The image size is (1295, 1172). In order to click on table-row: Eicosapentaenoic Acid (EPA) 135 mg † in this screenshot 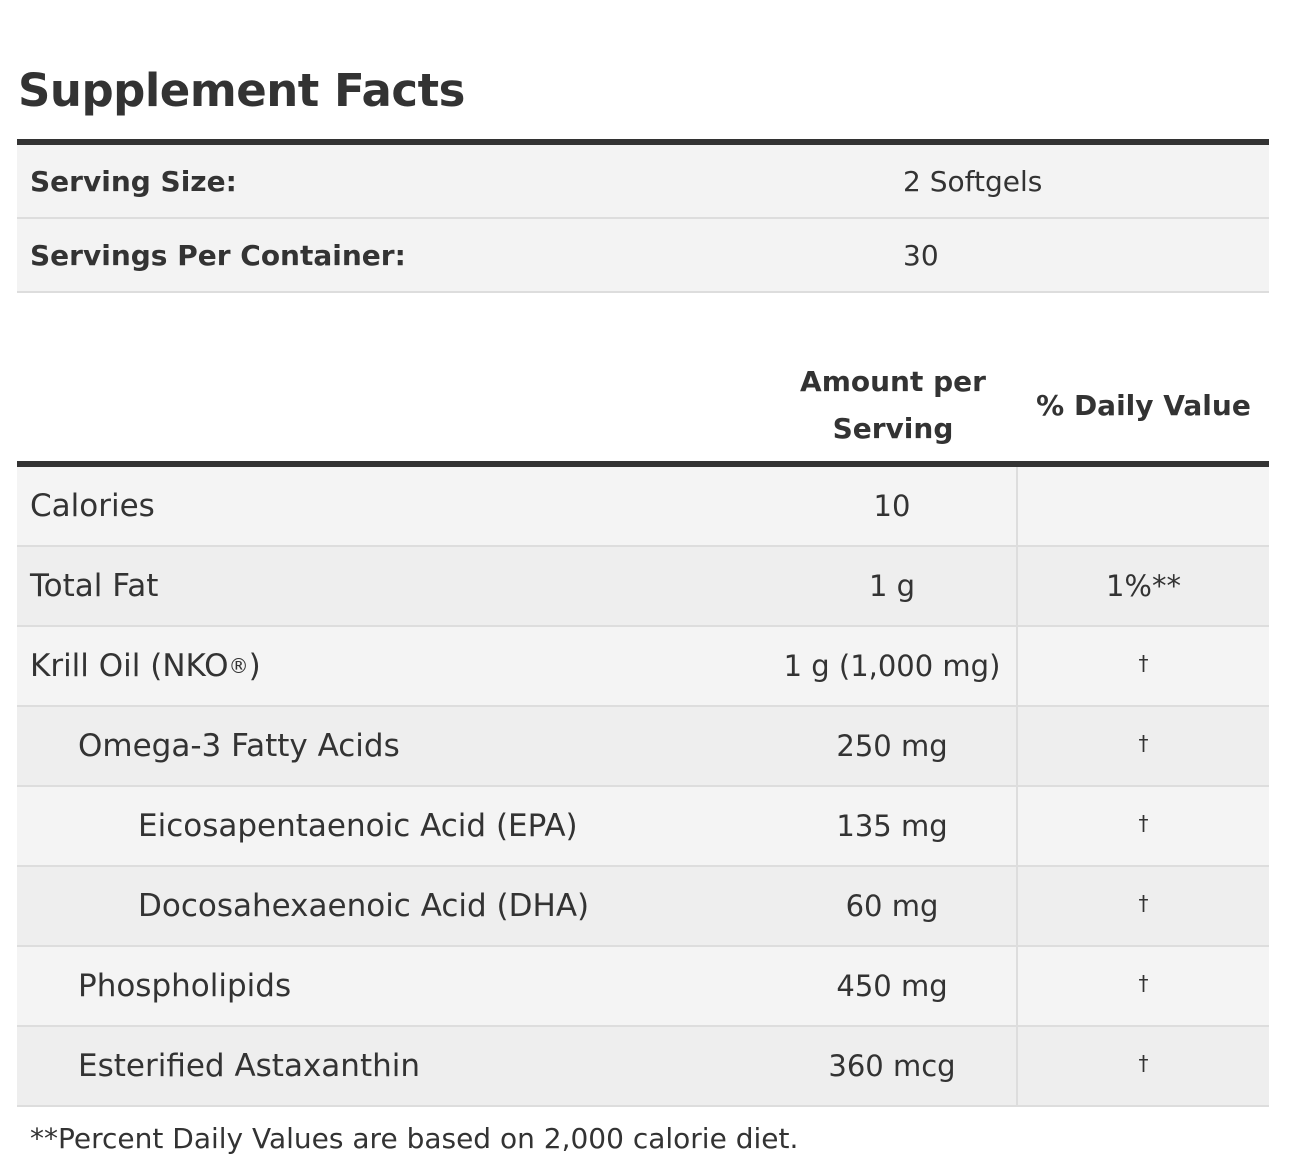, I will do `click(643, 827)`.